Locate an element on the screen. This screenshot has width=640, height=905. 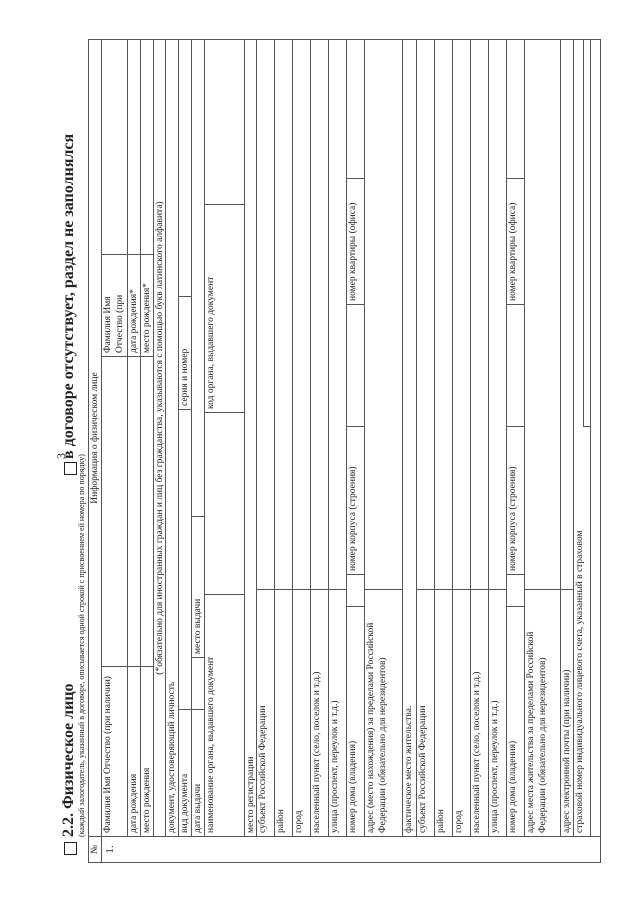
label-pob-latin: место рождения* is located at coordinates (147, 305).